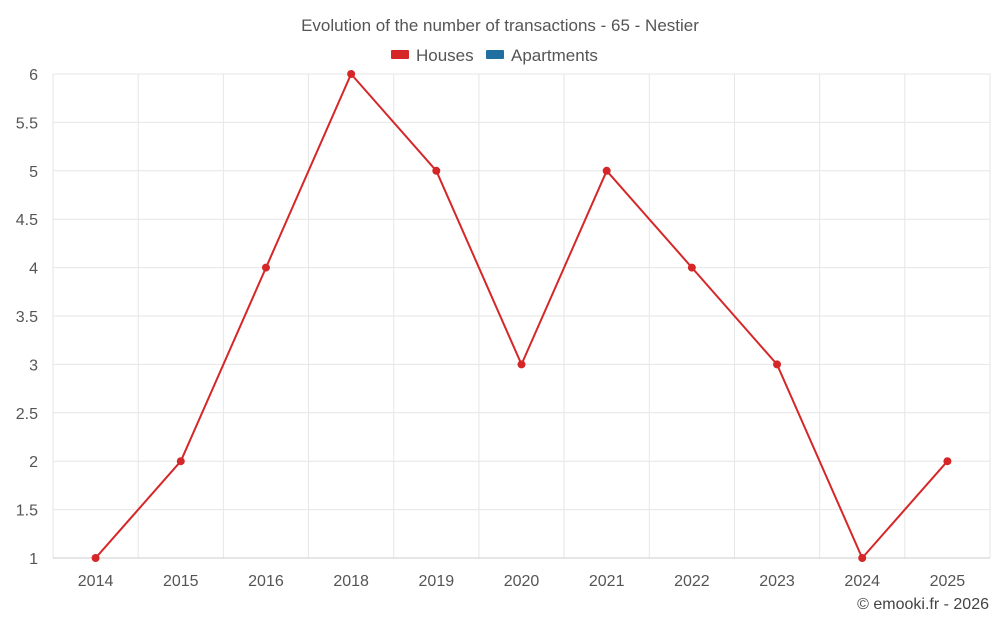  What do you see at coordinates (948, 581) in the screenshot?
I see `x-tick-label: 2025` at bounding box center [948, 581].